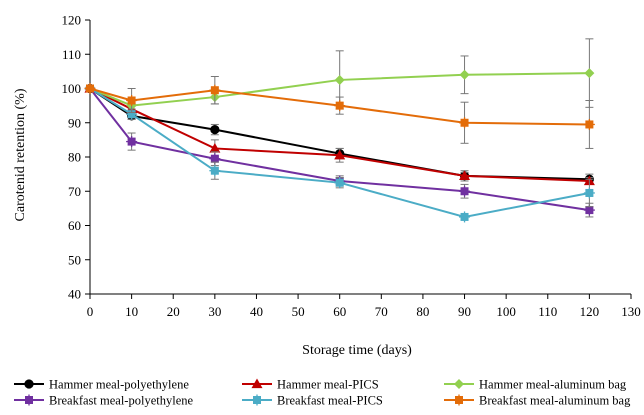  Describe the element at coordinates (74, 122) in the screenshot. I see `y-tick-label: 90` at that location.